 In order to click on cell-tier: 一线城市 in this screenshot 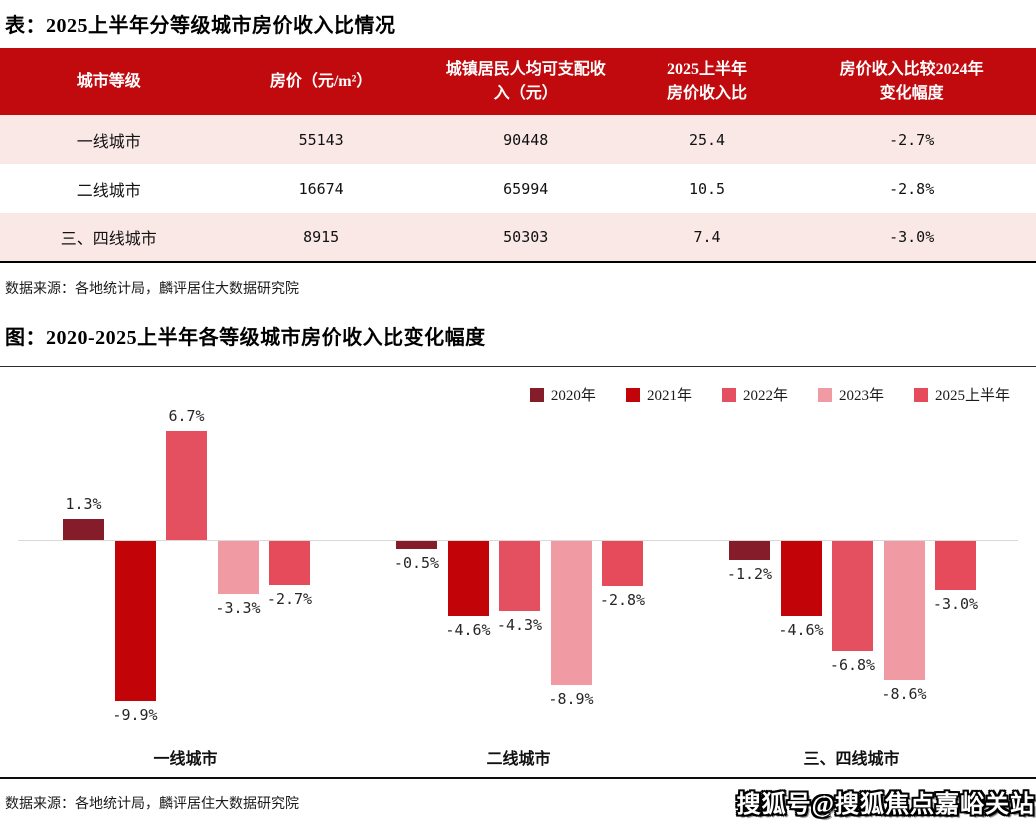, I will do `click(109, 139)`.